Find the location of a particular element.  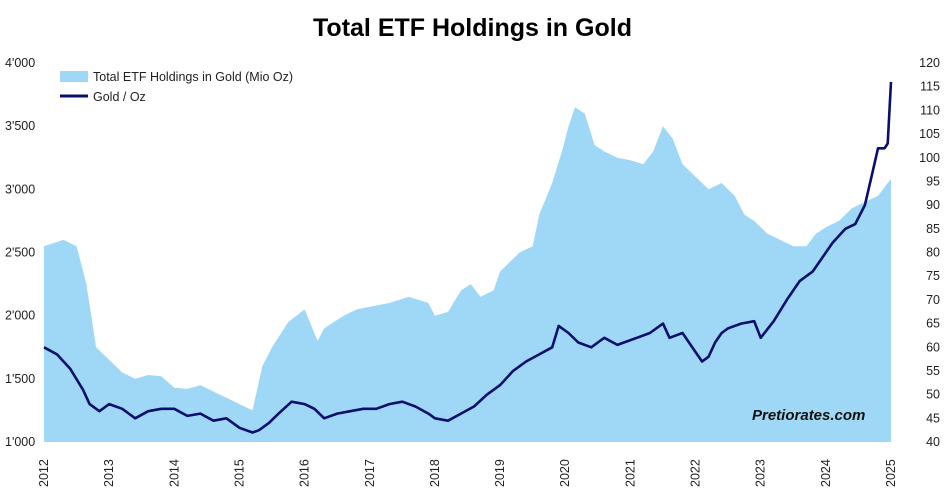

y-right-tick-label: 115 is located at coordinates (930, 87).